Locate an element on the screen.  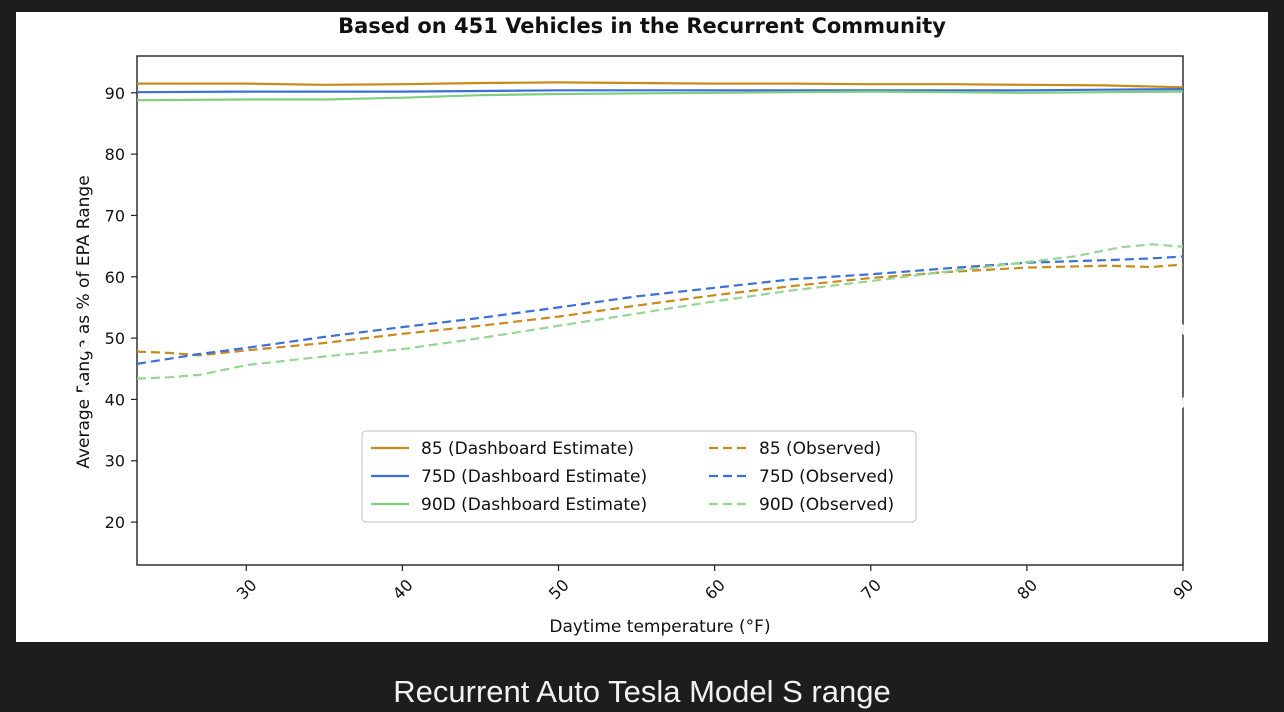
previous-slide-button is located at coordinates (86, 370).